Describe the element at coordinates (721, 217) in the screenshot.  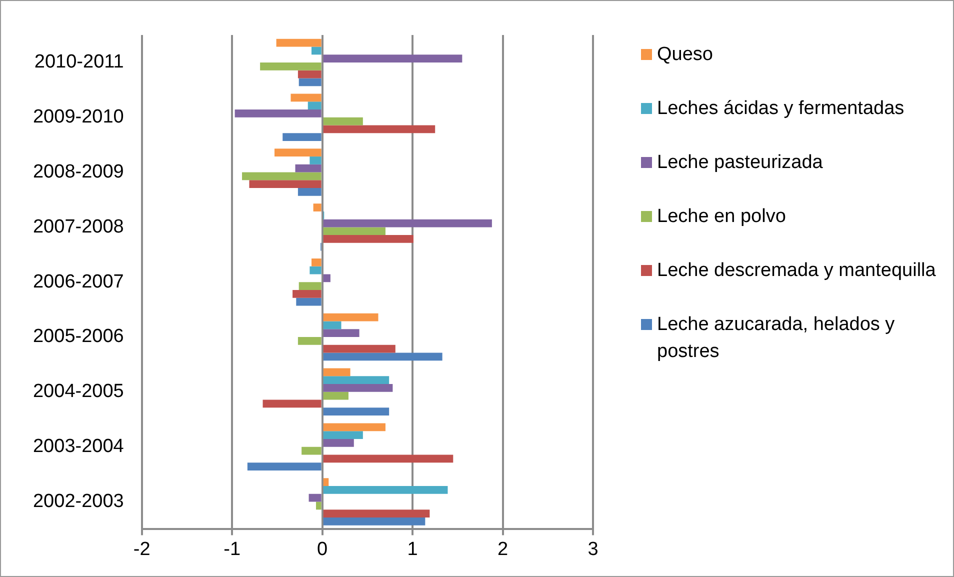
I see `legend-label: Leche en polvo` at that location.